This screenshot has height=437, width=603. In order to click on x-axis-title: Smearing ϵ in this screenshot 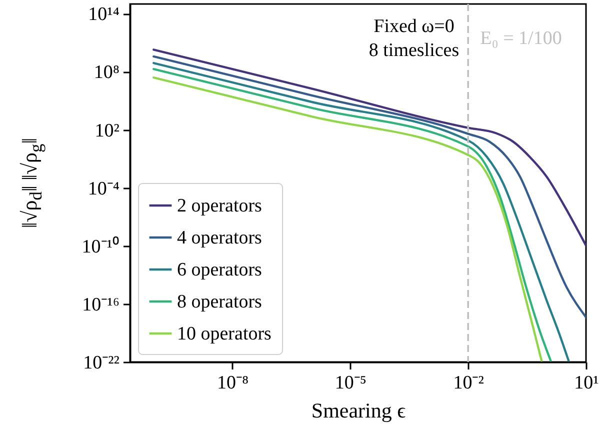, I will do `click(358, 410)`.